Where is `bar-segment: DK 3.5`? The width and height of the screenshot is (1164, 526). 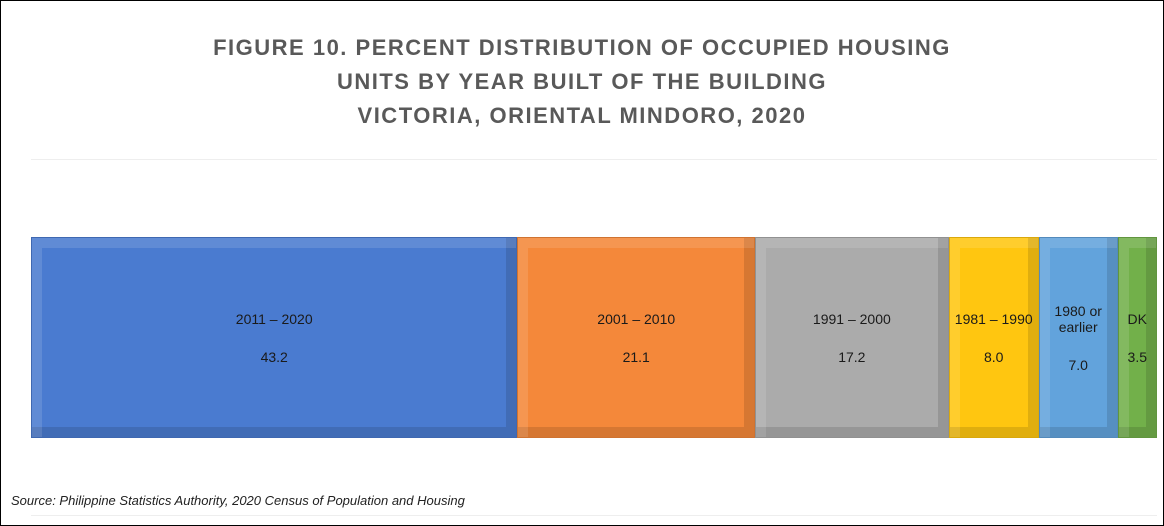 bar-segment: DK 3.5 is located at coordinates (1137, 337).